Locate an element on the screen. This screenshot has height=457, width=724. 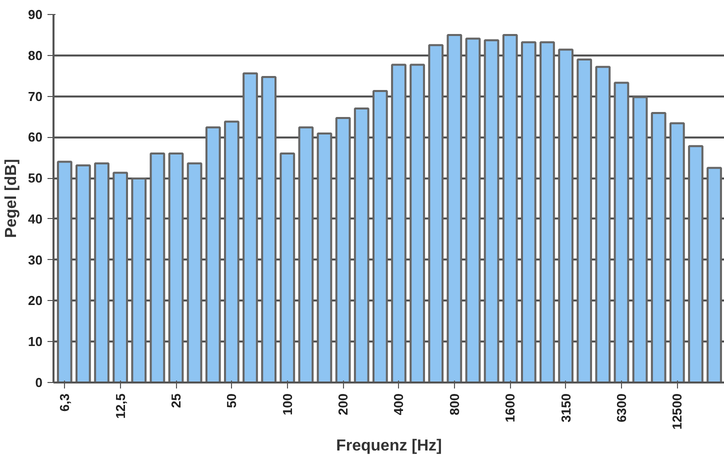
x-tick-label: 12,5 is located at coordinates (120, 406).